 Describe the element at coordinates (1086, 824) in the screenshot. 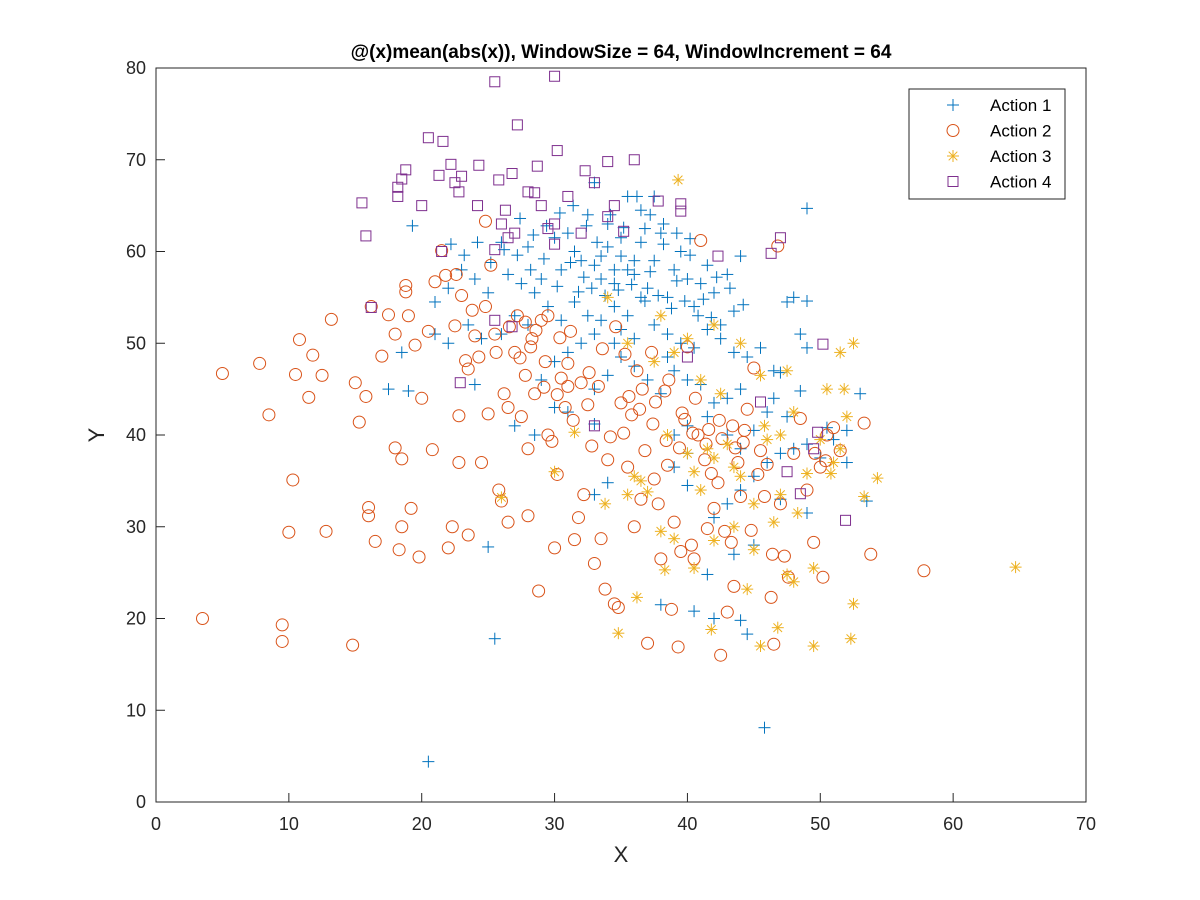

I see `x-tick-label: 70` at that location.